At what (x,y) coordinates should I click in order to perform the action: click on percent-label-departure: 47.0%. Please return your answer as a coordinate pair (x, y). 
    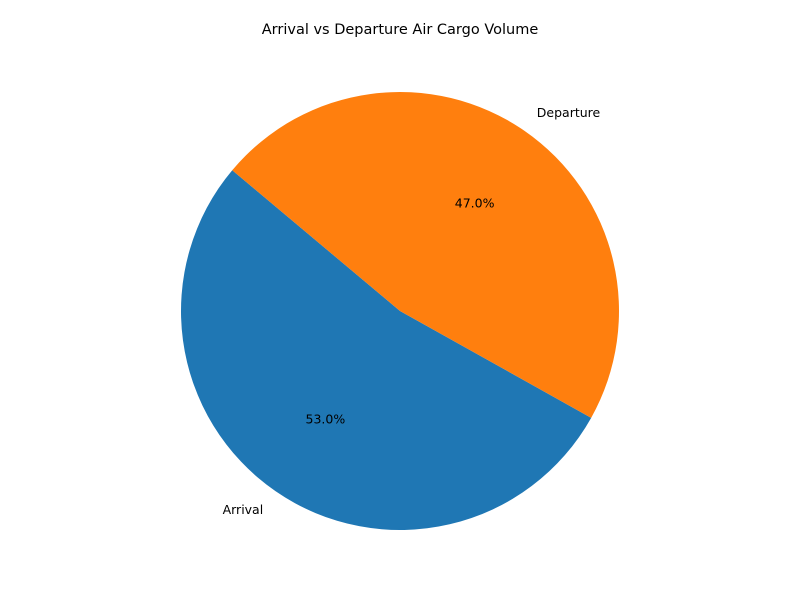
    Looking at the image, I should click on (475, 202).